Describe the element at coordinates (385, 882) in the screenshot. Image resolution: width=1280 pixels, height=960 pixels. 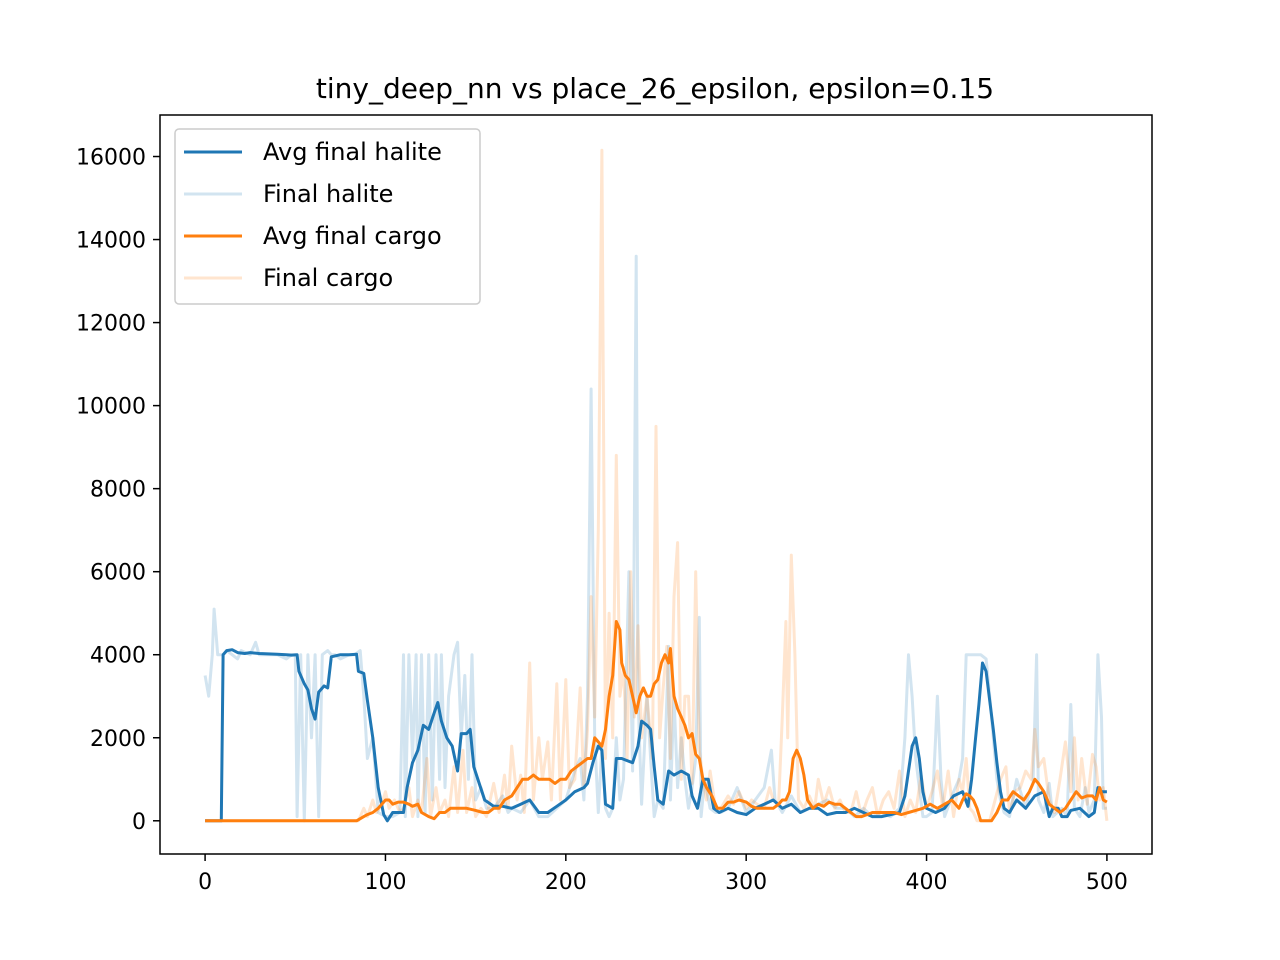
I see `x-tick-label: 100` at that location.